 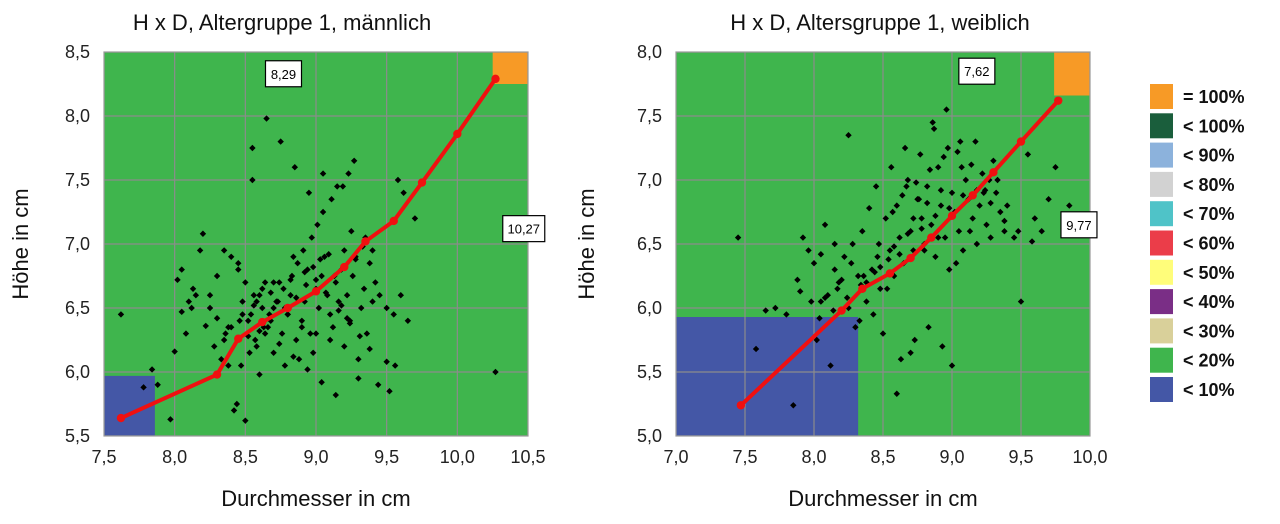 I want to click on annotation-box: 9,77, so click(x=1079, y=225).